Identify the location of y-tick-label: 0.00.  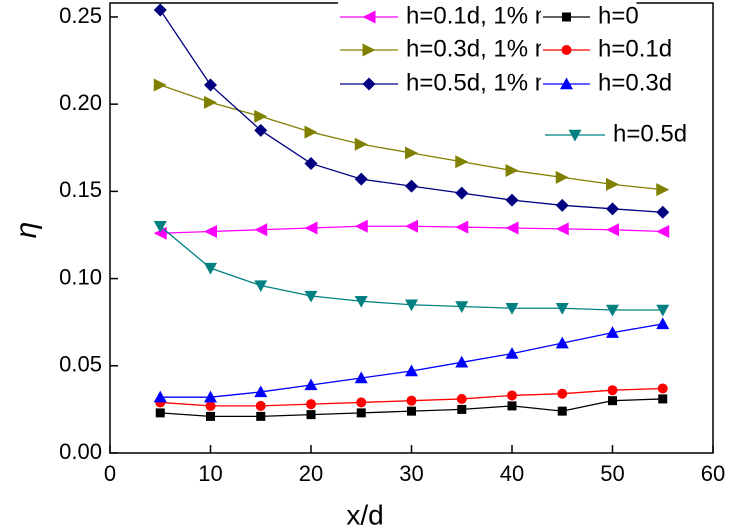
(80, 451).